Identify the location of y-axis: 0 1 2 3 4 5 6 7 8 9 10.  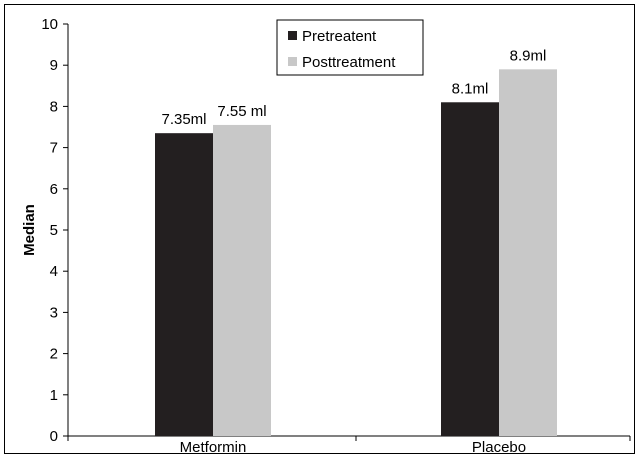
(55, 230).